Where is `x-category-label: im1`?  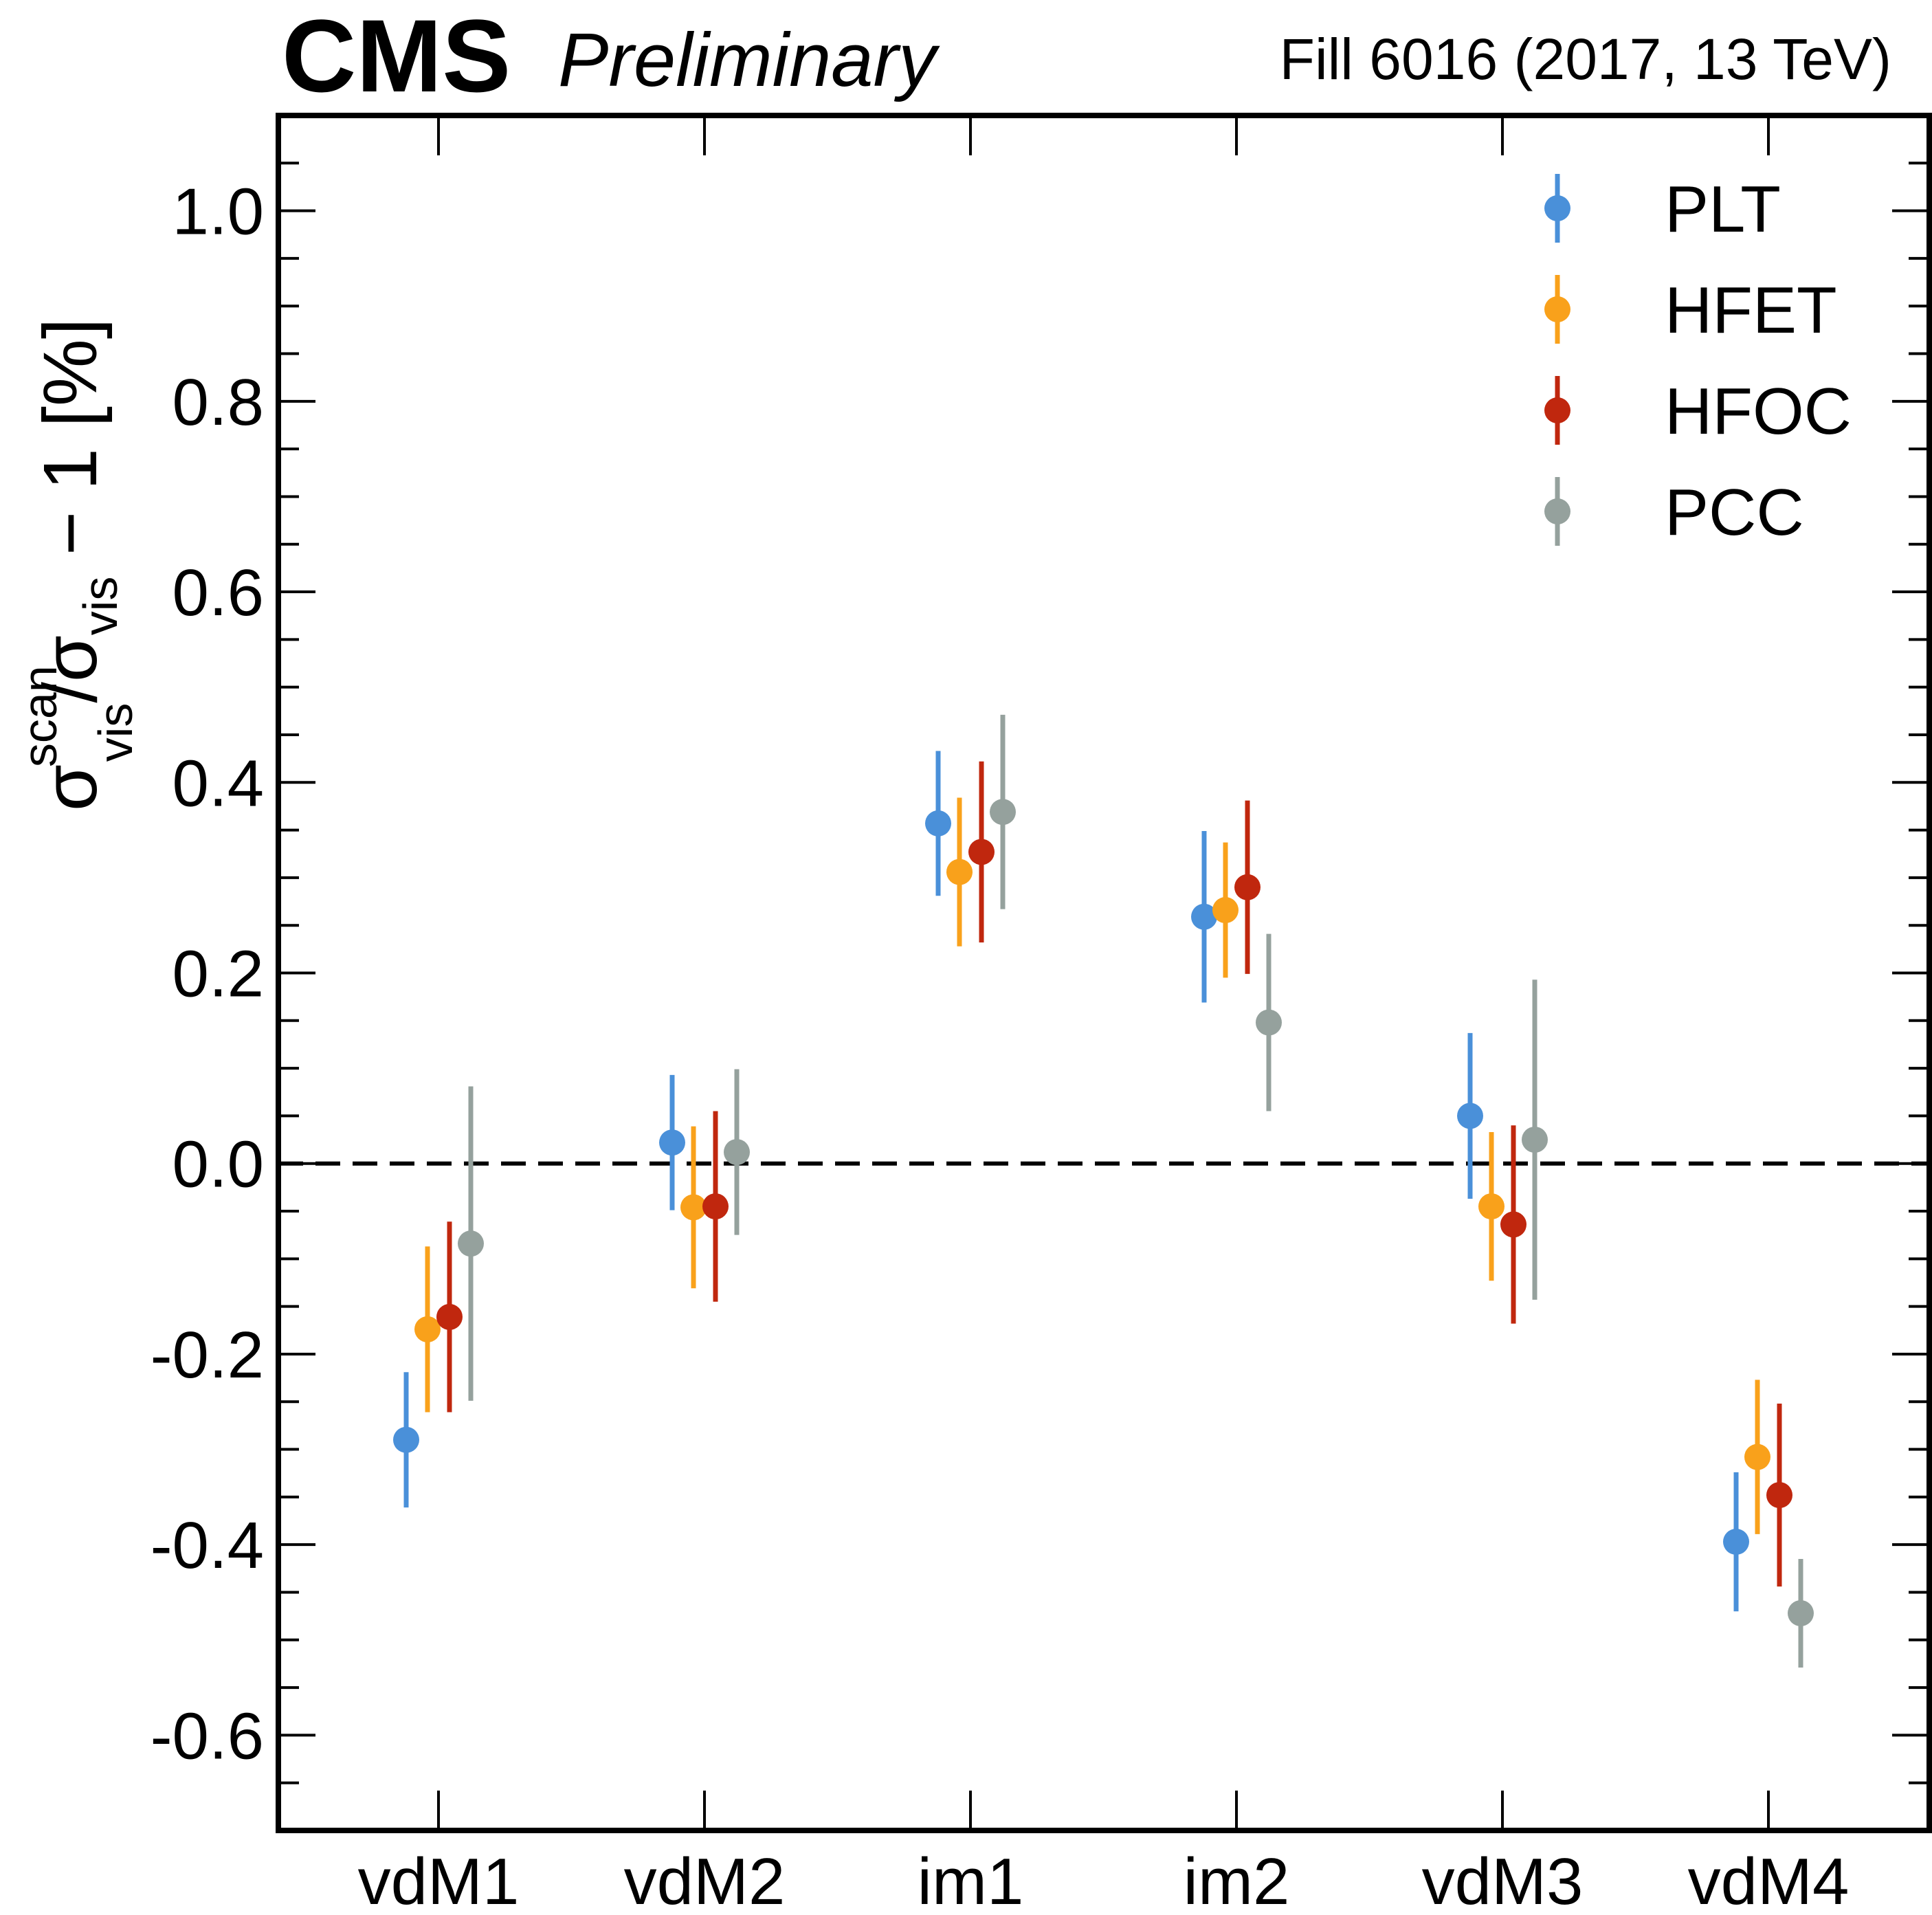 x-category-label: im1 is located at coordinates (971, 1880).